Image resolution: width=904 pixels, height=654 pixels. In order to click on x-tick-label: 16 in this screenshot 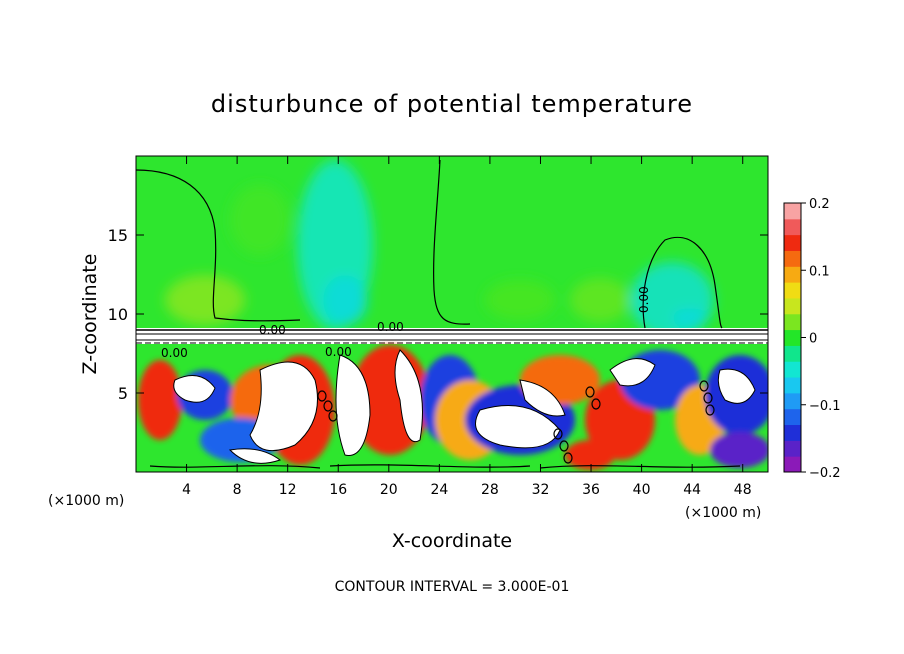, I will do `click(338, 490)`.